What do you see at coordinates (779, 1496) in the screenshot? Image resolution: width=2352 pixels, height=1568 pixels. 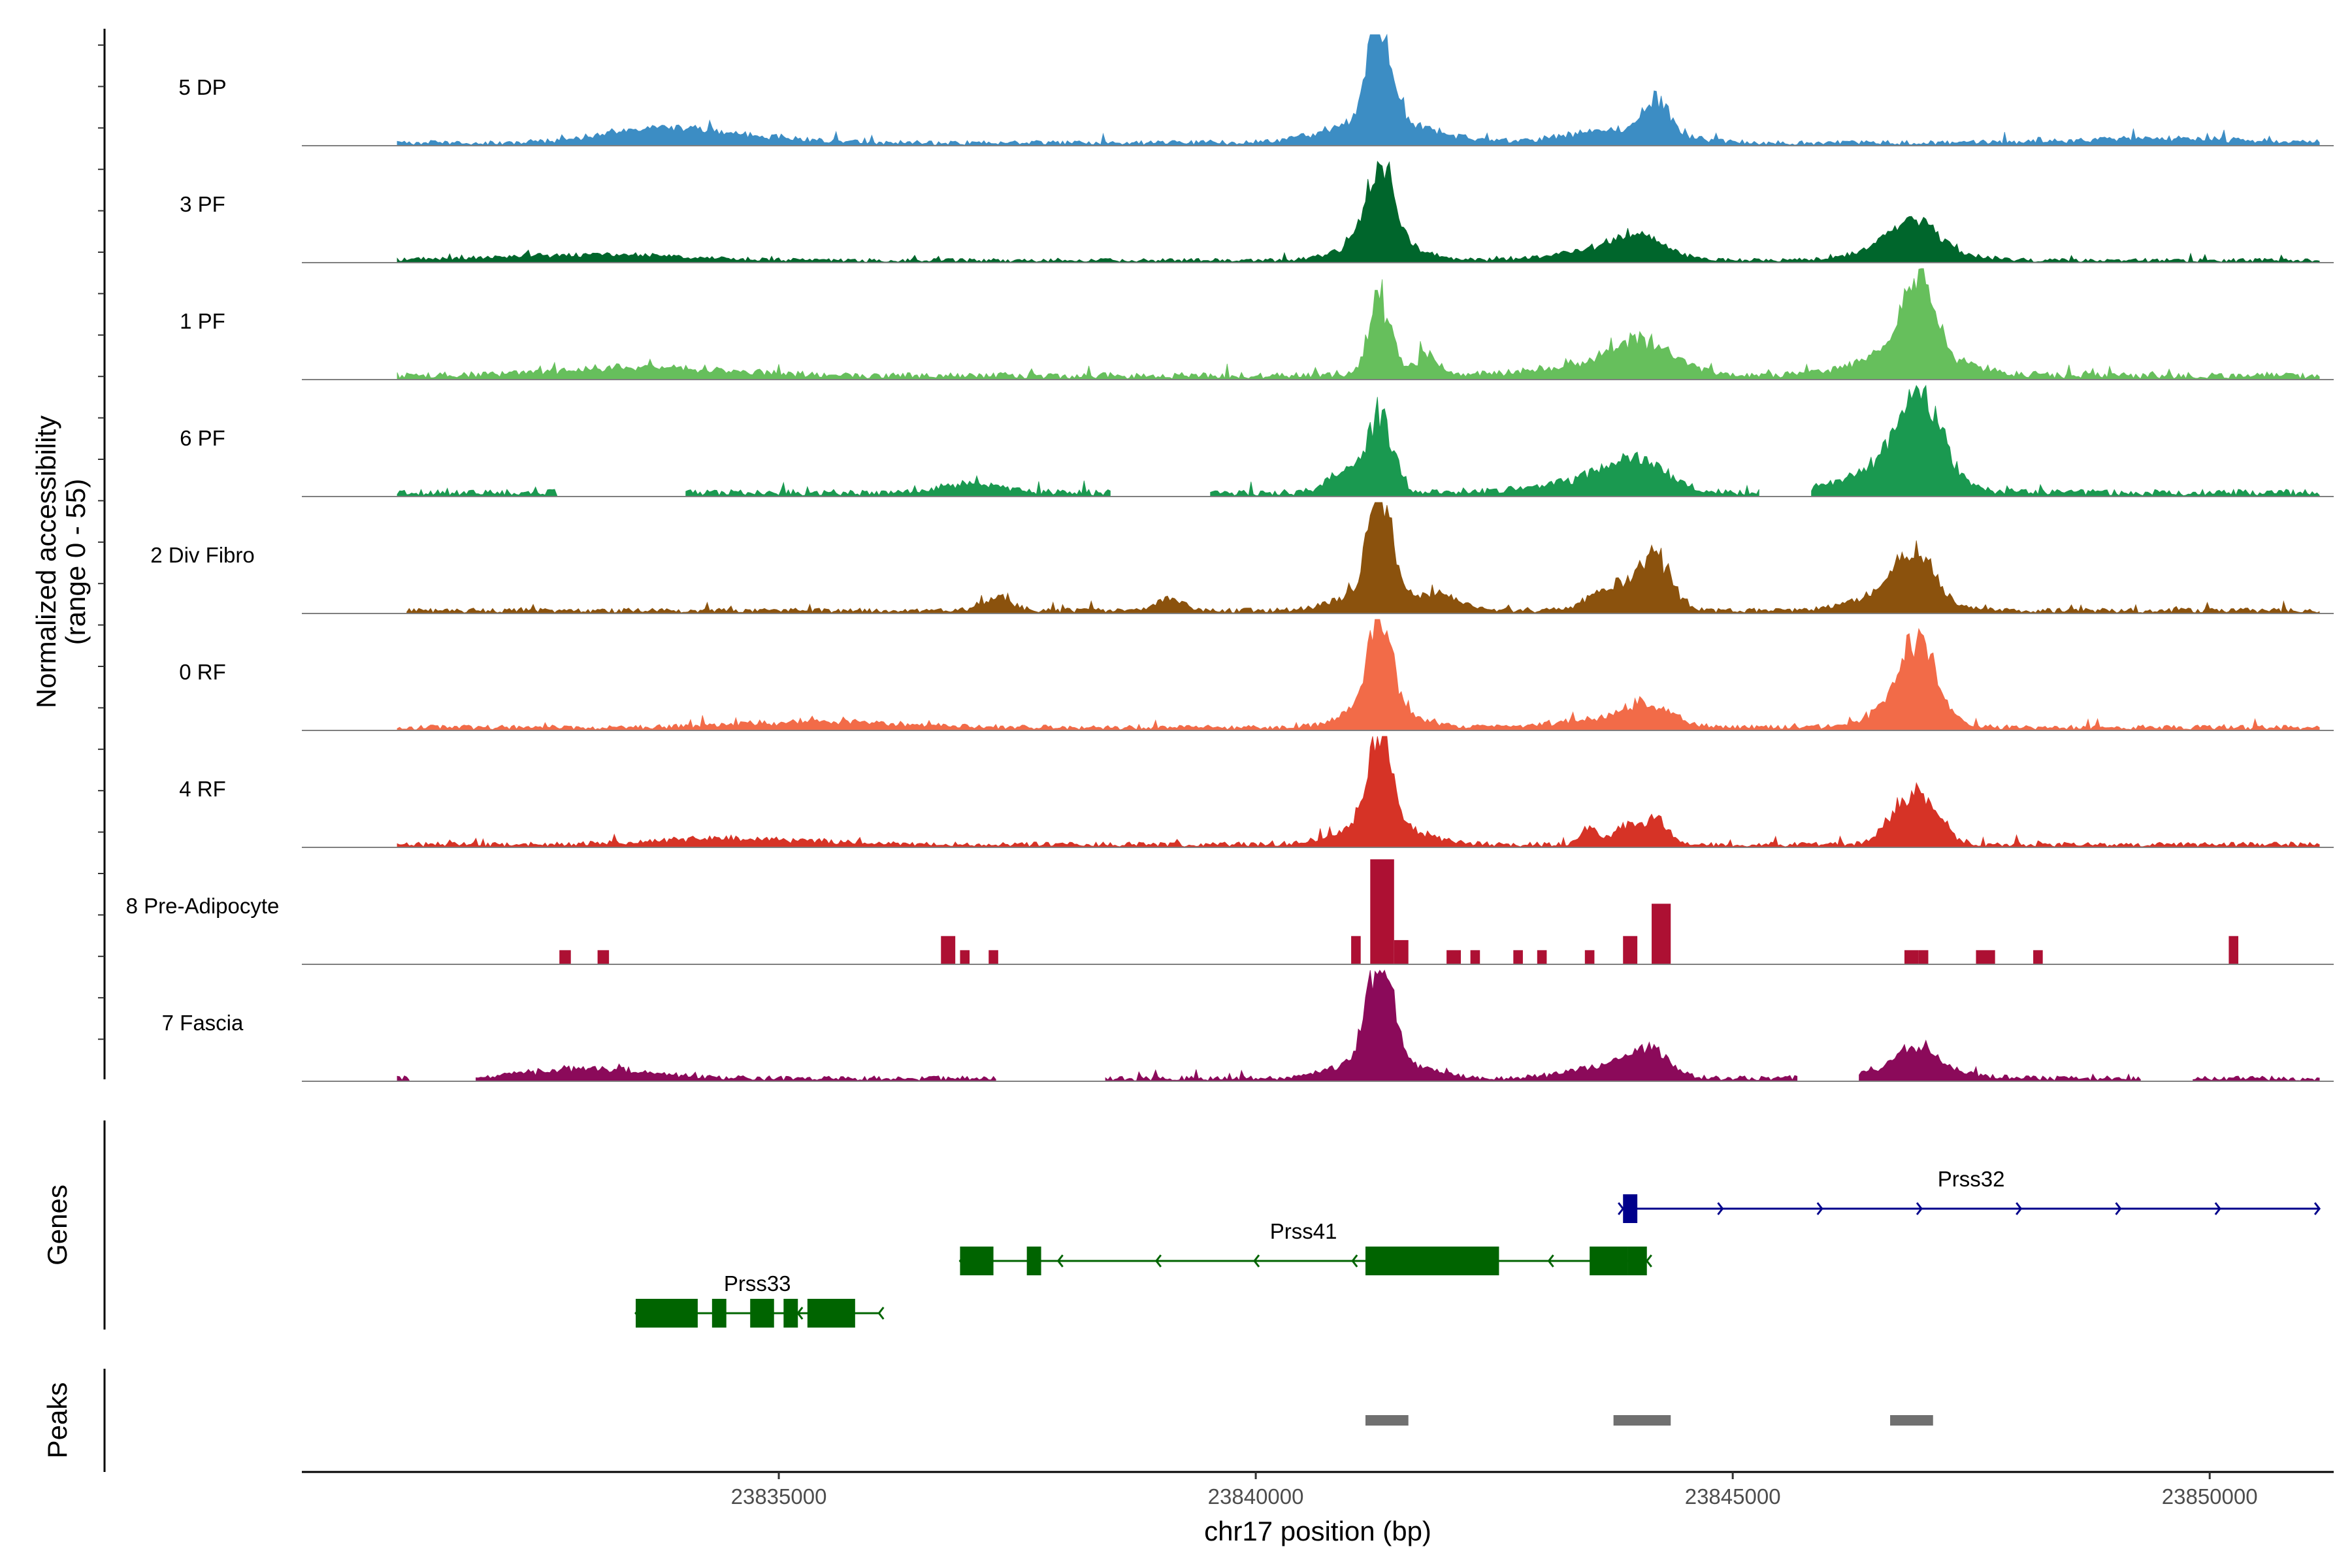 I see `x-tick-label: 23835000` at bounding box center [779, 1496].